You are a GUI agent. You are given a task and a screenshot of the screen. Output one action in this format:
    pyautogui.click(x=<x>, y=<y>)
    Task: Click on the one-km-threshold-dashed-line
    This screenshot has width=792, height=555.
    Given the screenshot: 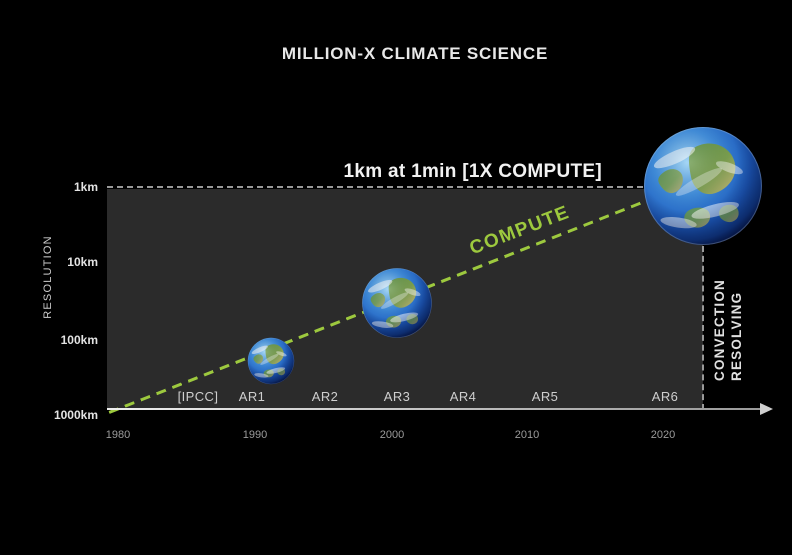 What is the action you would take?
    pyautogui.click(x=405, y=187)
    